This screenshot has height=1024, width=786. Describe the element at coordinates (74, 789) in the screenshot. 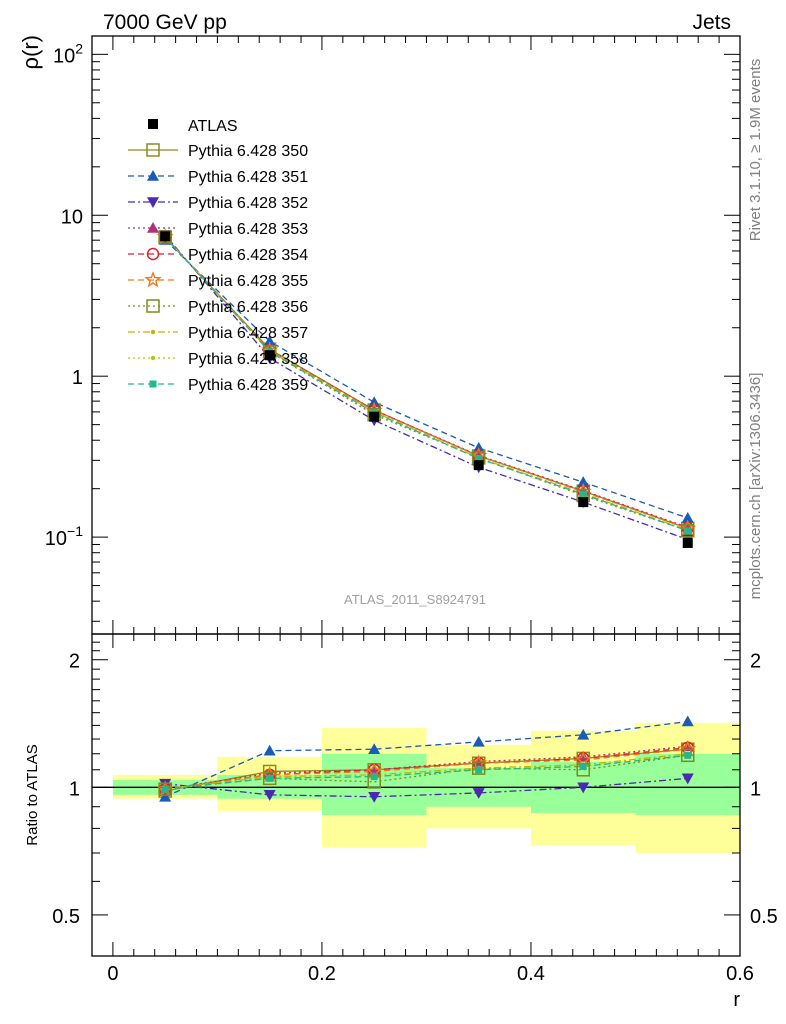

I see `ratio-y-tick-label-left-1: 1` at that location.